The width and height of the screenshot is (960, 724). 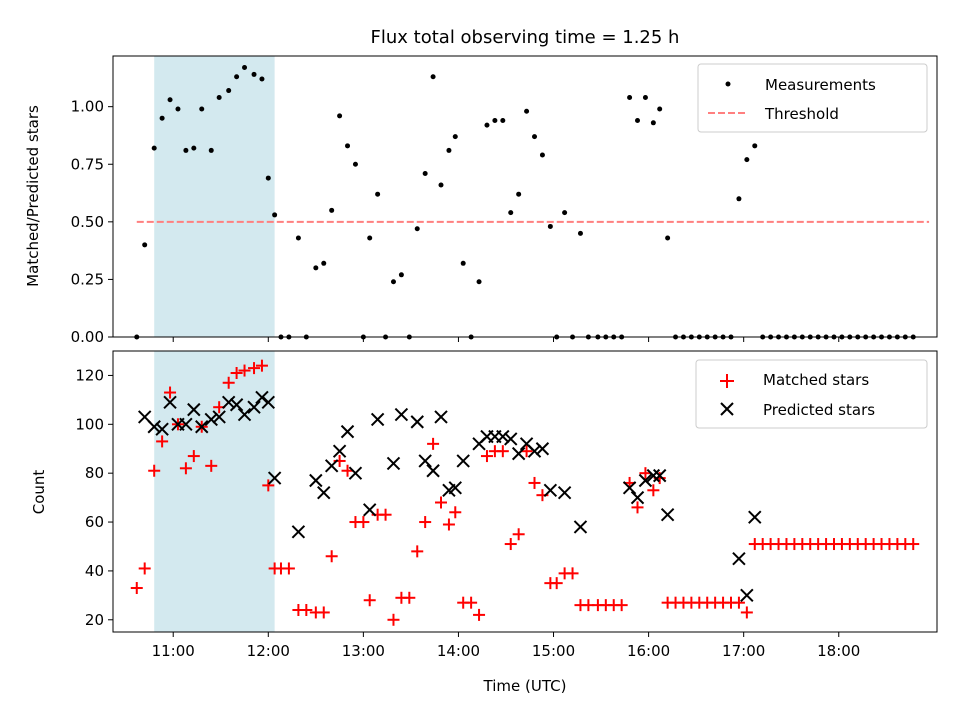 What do you see at coordinates (94, 473) in the screenshot?
I see `y-tick-label: 80` at bounding box center [94, 473].